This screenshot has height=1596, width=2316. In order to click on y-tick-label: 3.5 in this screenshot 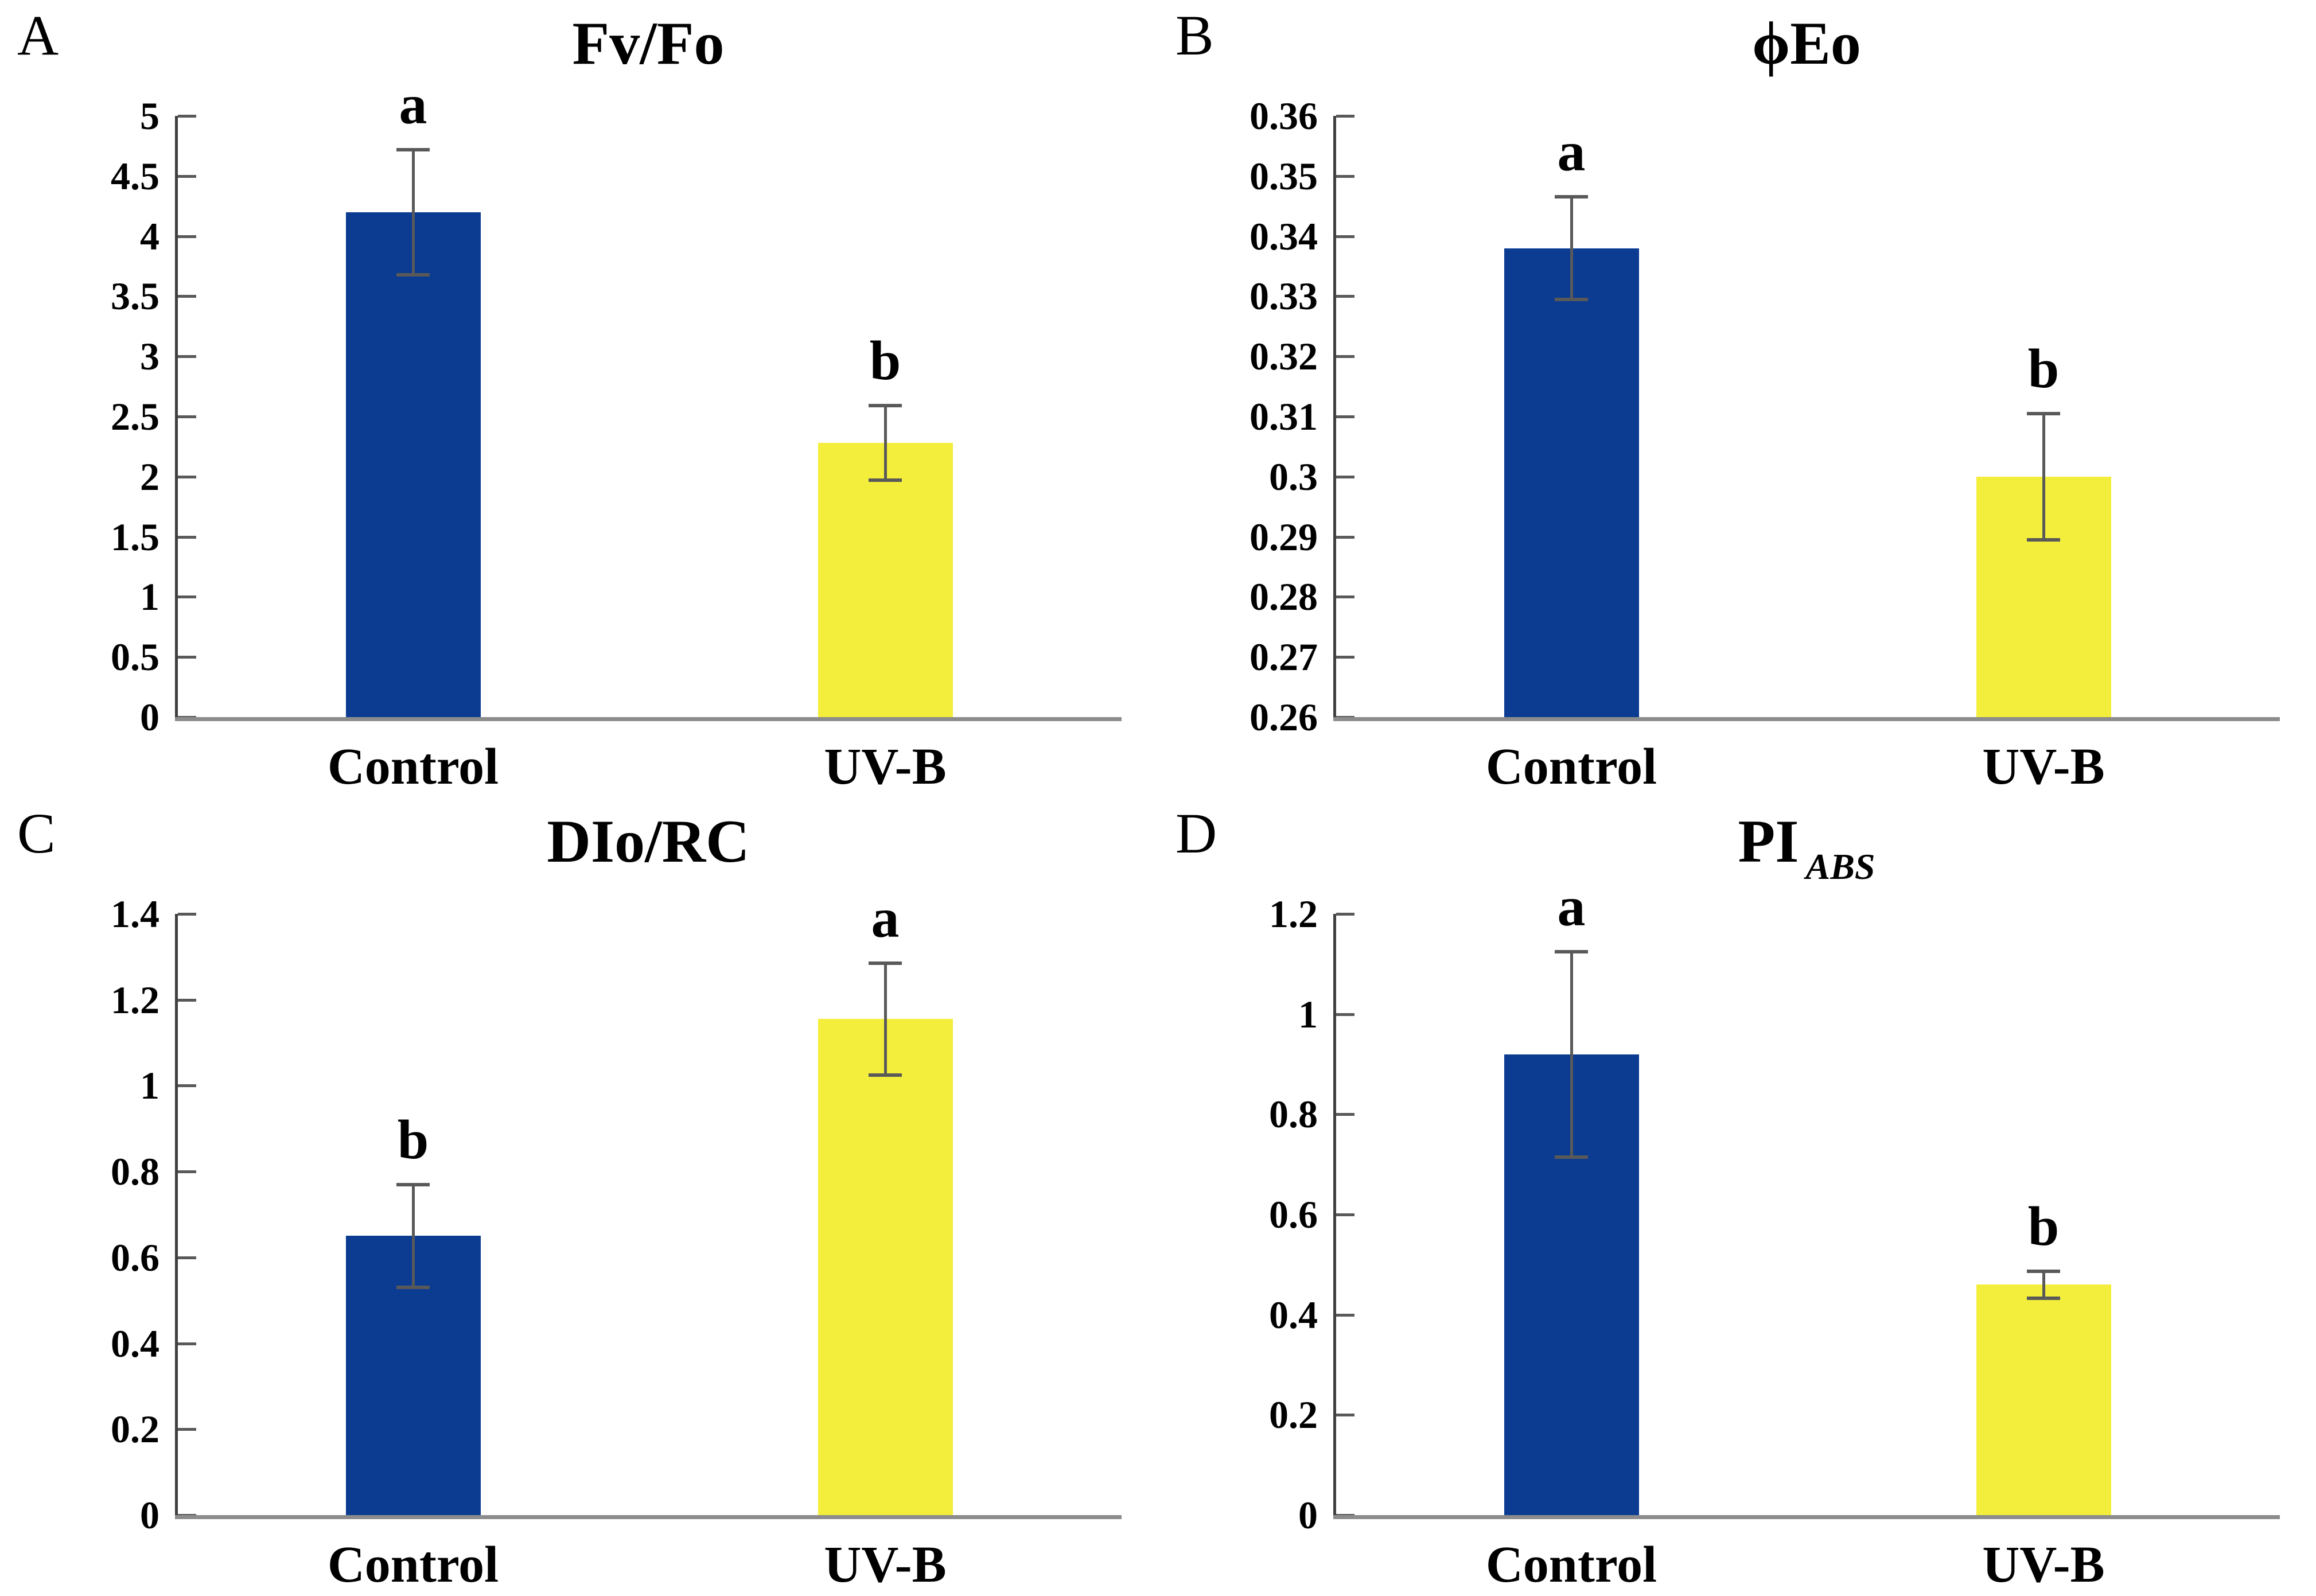, I will do `click(135, 296)`.